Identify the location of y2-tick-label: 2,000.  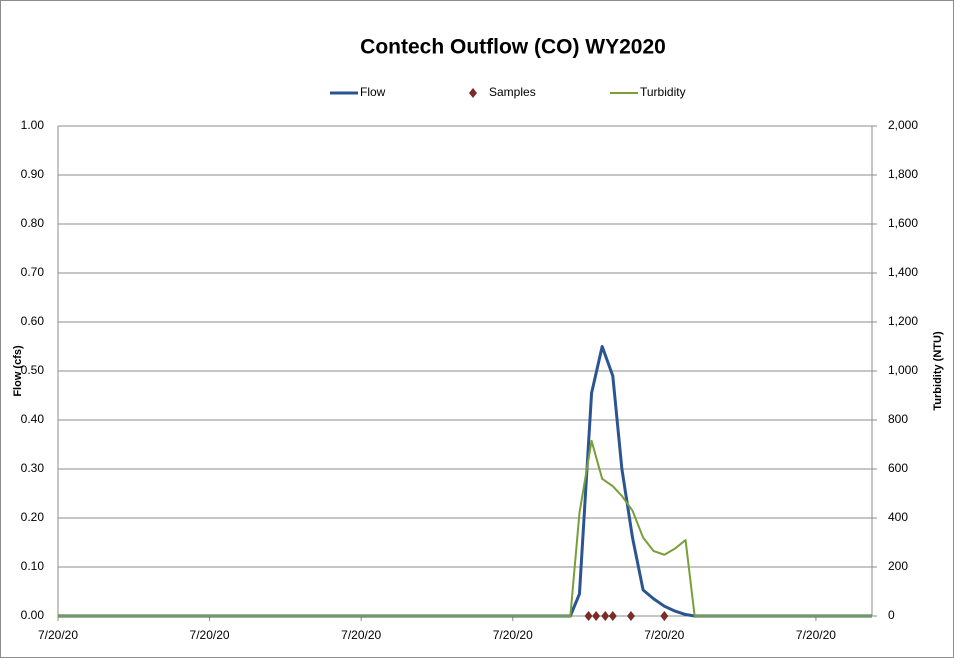
(903, 125).